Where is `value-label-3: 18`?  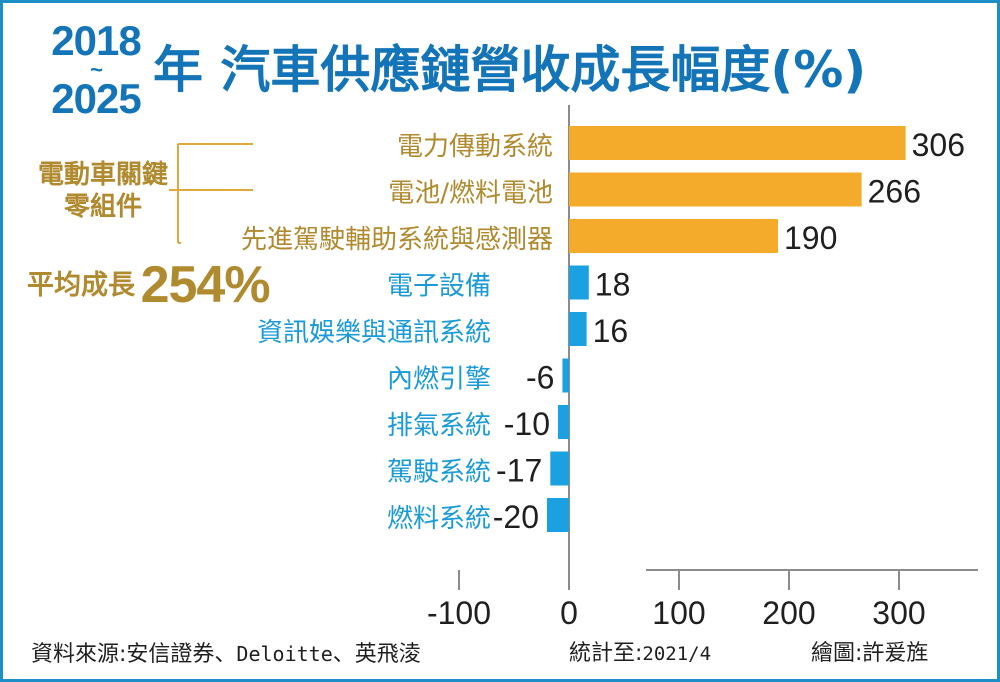 value-label-3: 18 is located at coordinates (613, 285).